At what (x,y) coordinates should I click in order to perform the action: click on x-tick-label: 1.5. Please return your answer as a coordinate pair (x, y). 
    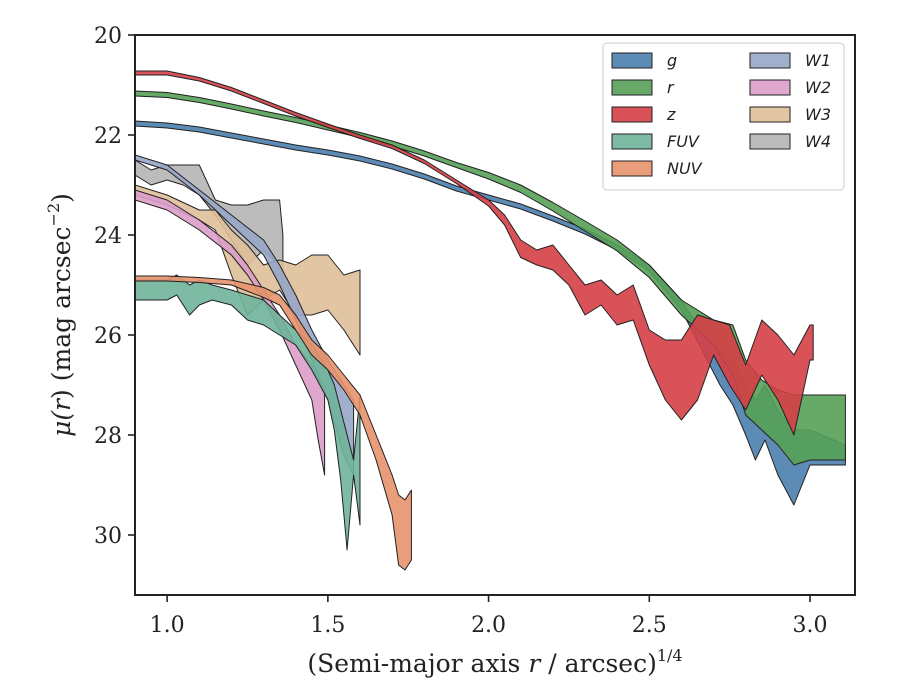
    Looking at the image, I should click on (327, 625).